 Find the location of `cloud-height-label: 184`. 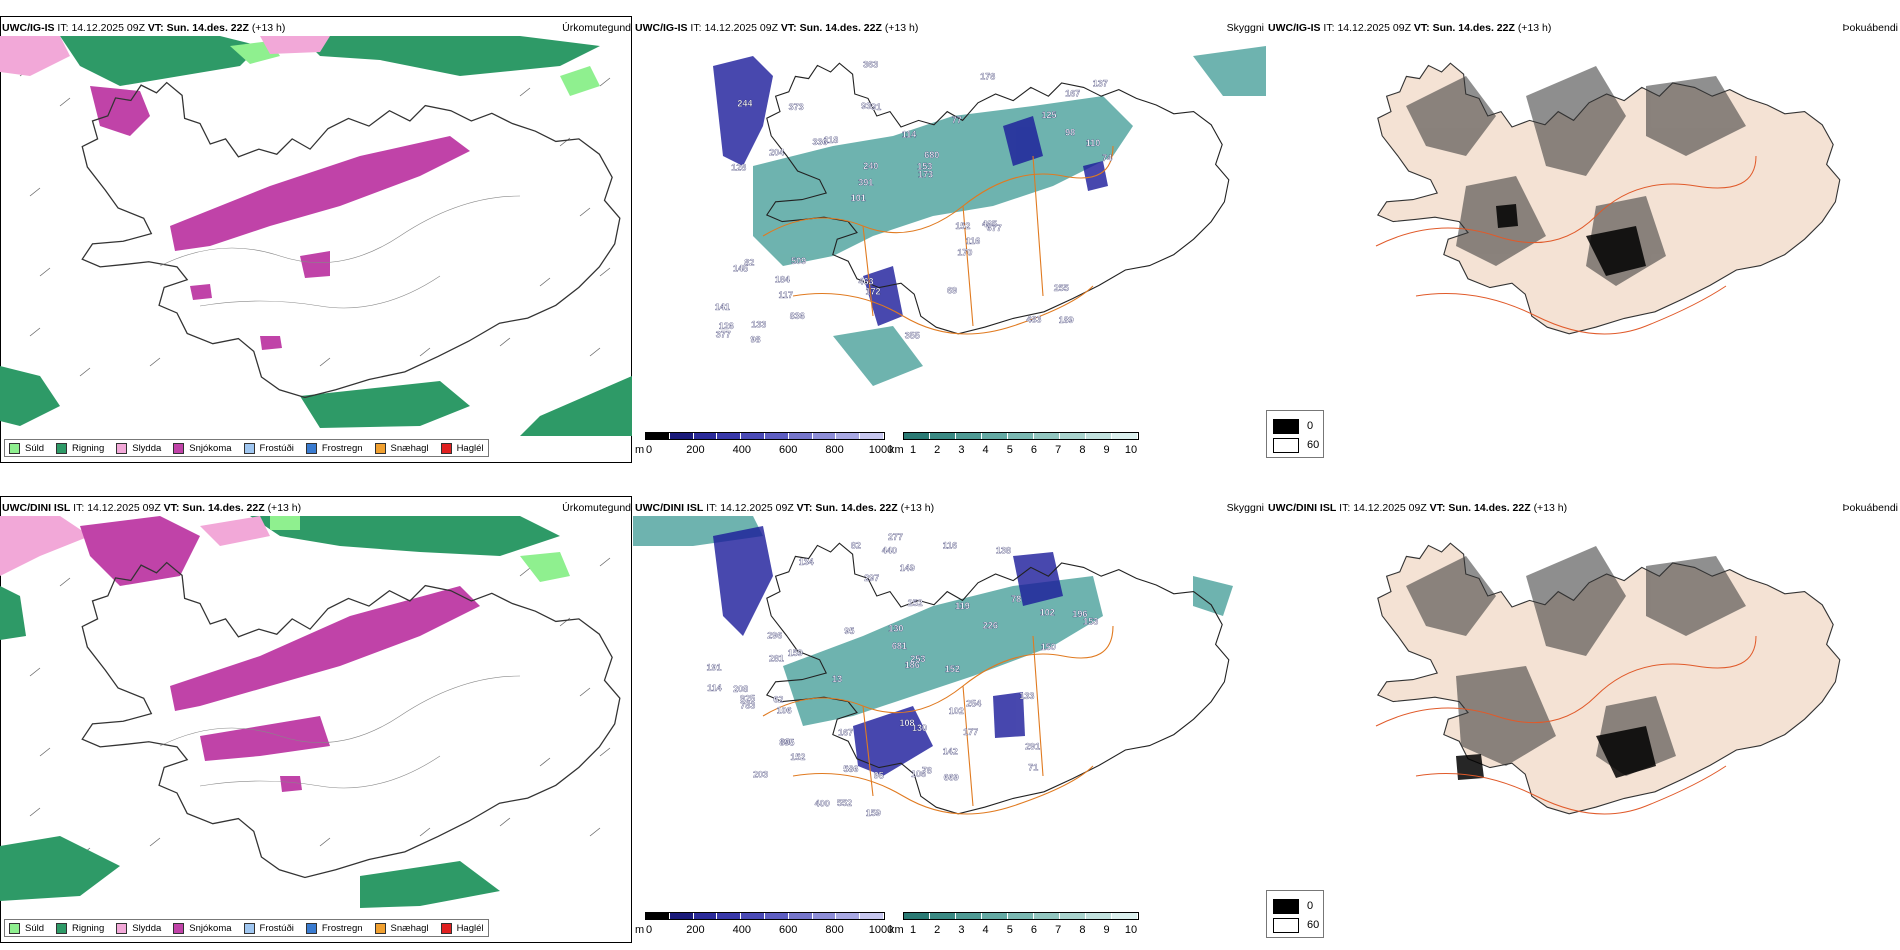

cloud-height-label: 184 is located at coordinates (782, 279).